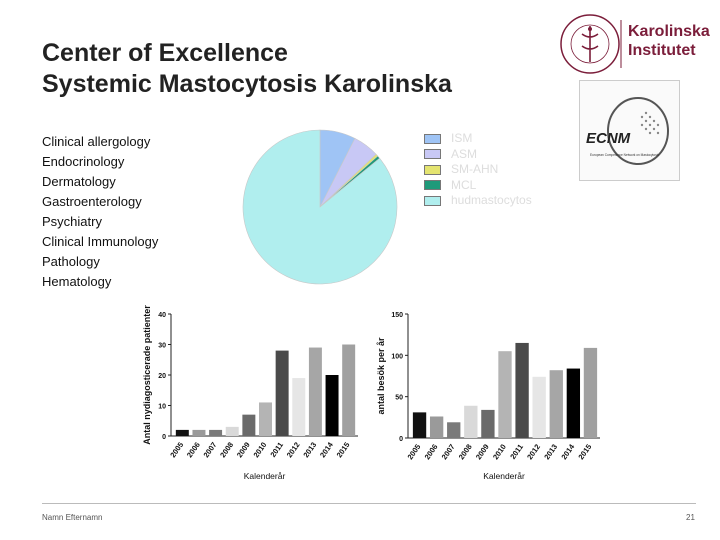 The image size is (720, 540). I want to click on patients-bar-2014, so click(332, 405).